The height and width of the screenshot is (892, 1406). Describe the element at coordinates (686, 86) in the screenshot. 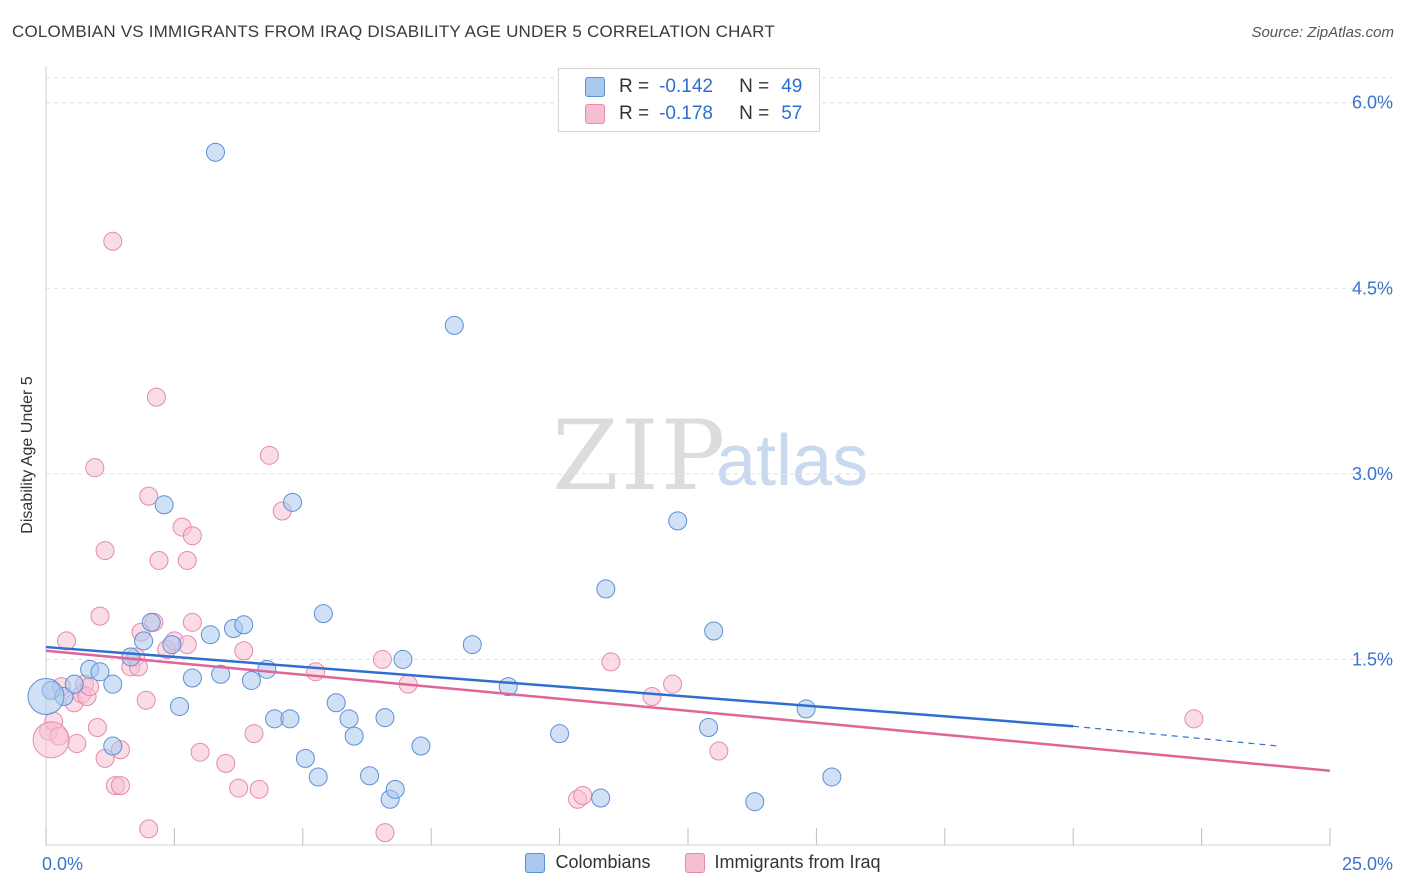

I see `colombians-r-value: -0.142` at that location.